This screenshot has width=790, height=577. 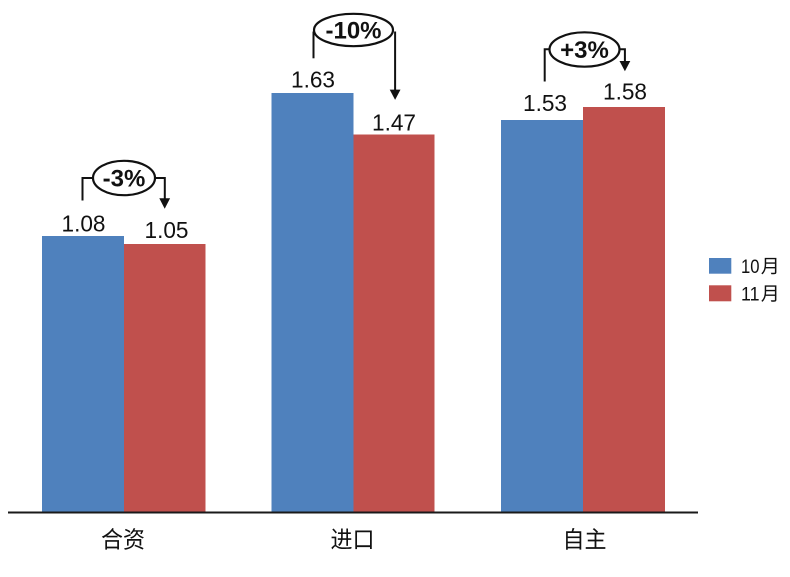 What do you see at coordinates (313, 80) in the screenshot?
I see `svg-text: 1.63` at bounding box center [313, 80].